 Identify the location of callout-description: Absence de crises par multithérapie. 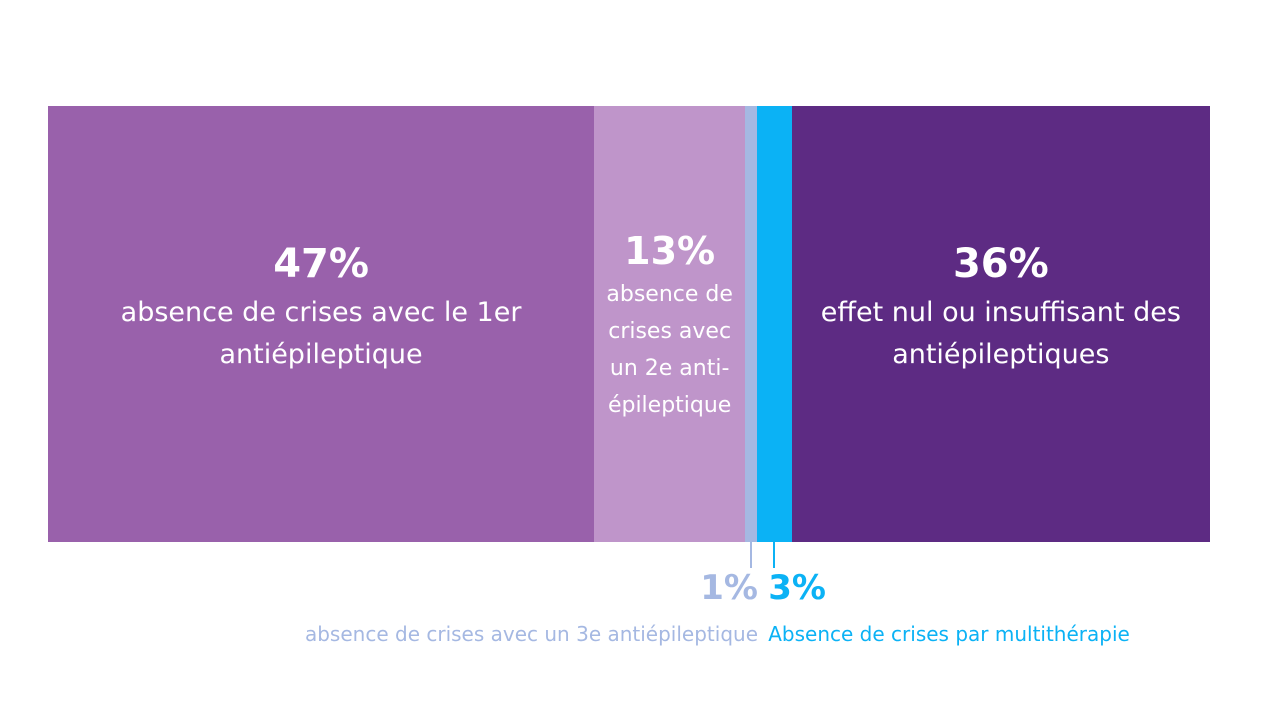
(949, 634).